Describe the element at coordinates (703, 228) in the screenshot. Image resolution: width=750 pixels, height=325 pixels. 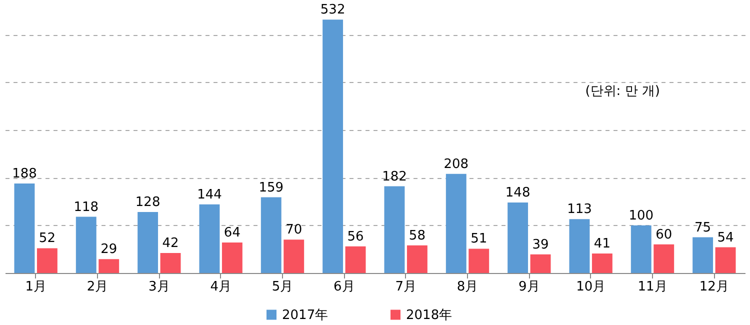
I see `data-label: 75` at that location.